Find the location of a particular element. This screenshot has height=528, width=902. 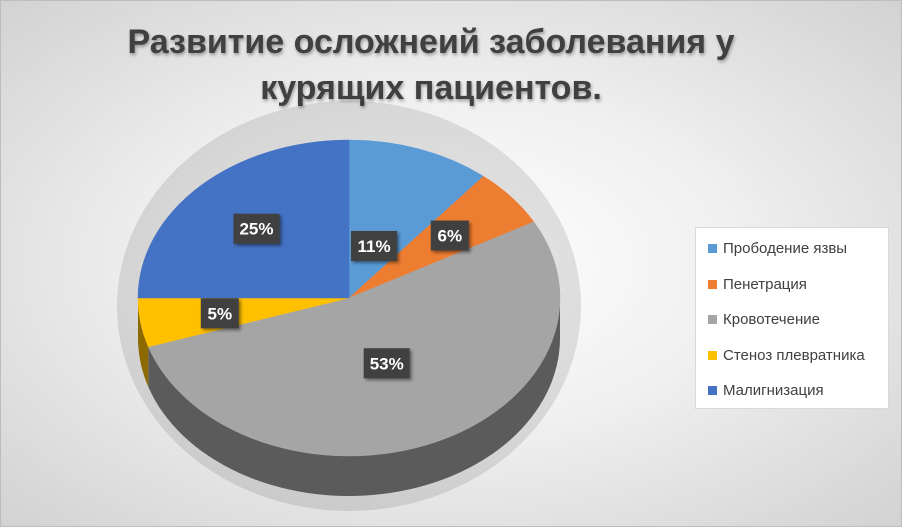

chart-title-line-1: Развитие осложнеий заболевания у is located at coordinates (431, 42).